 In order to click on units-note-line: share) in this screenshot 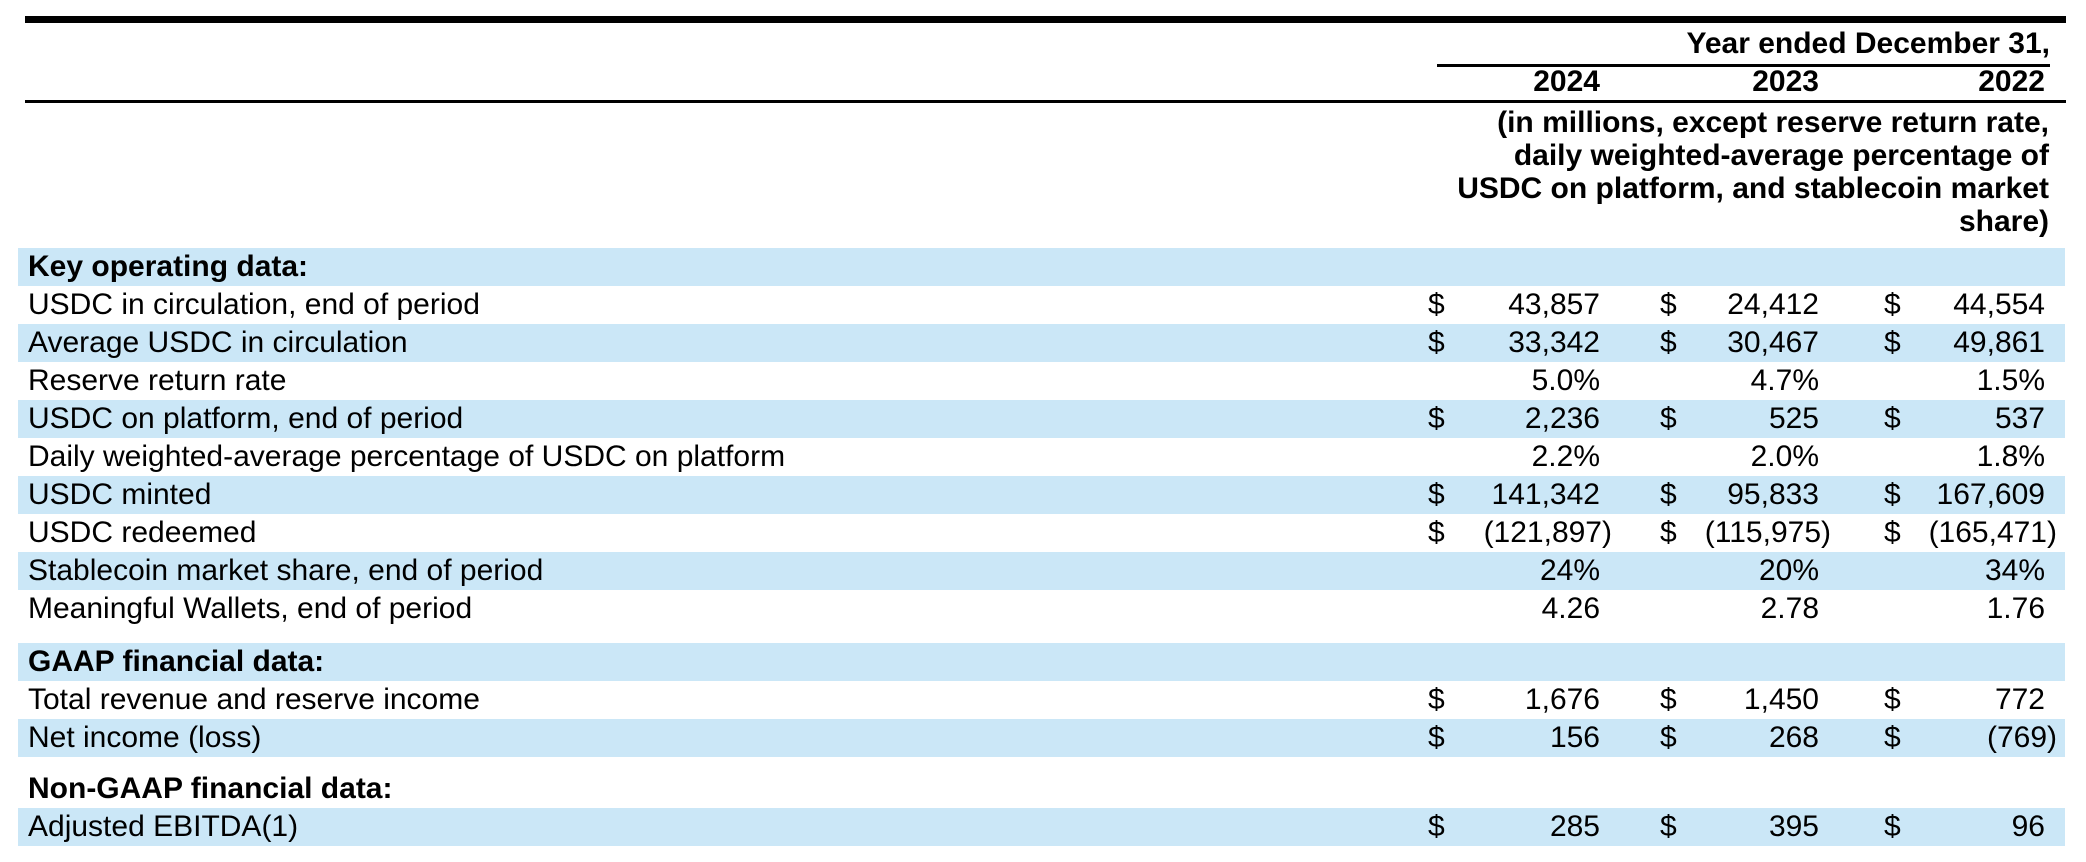, I will do `click(2003, 221)`.